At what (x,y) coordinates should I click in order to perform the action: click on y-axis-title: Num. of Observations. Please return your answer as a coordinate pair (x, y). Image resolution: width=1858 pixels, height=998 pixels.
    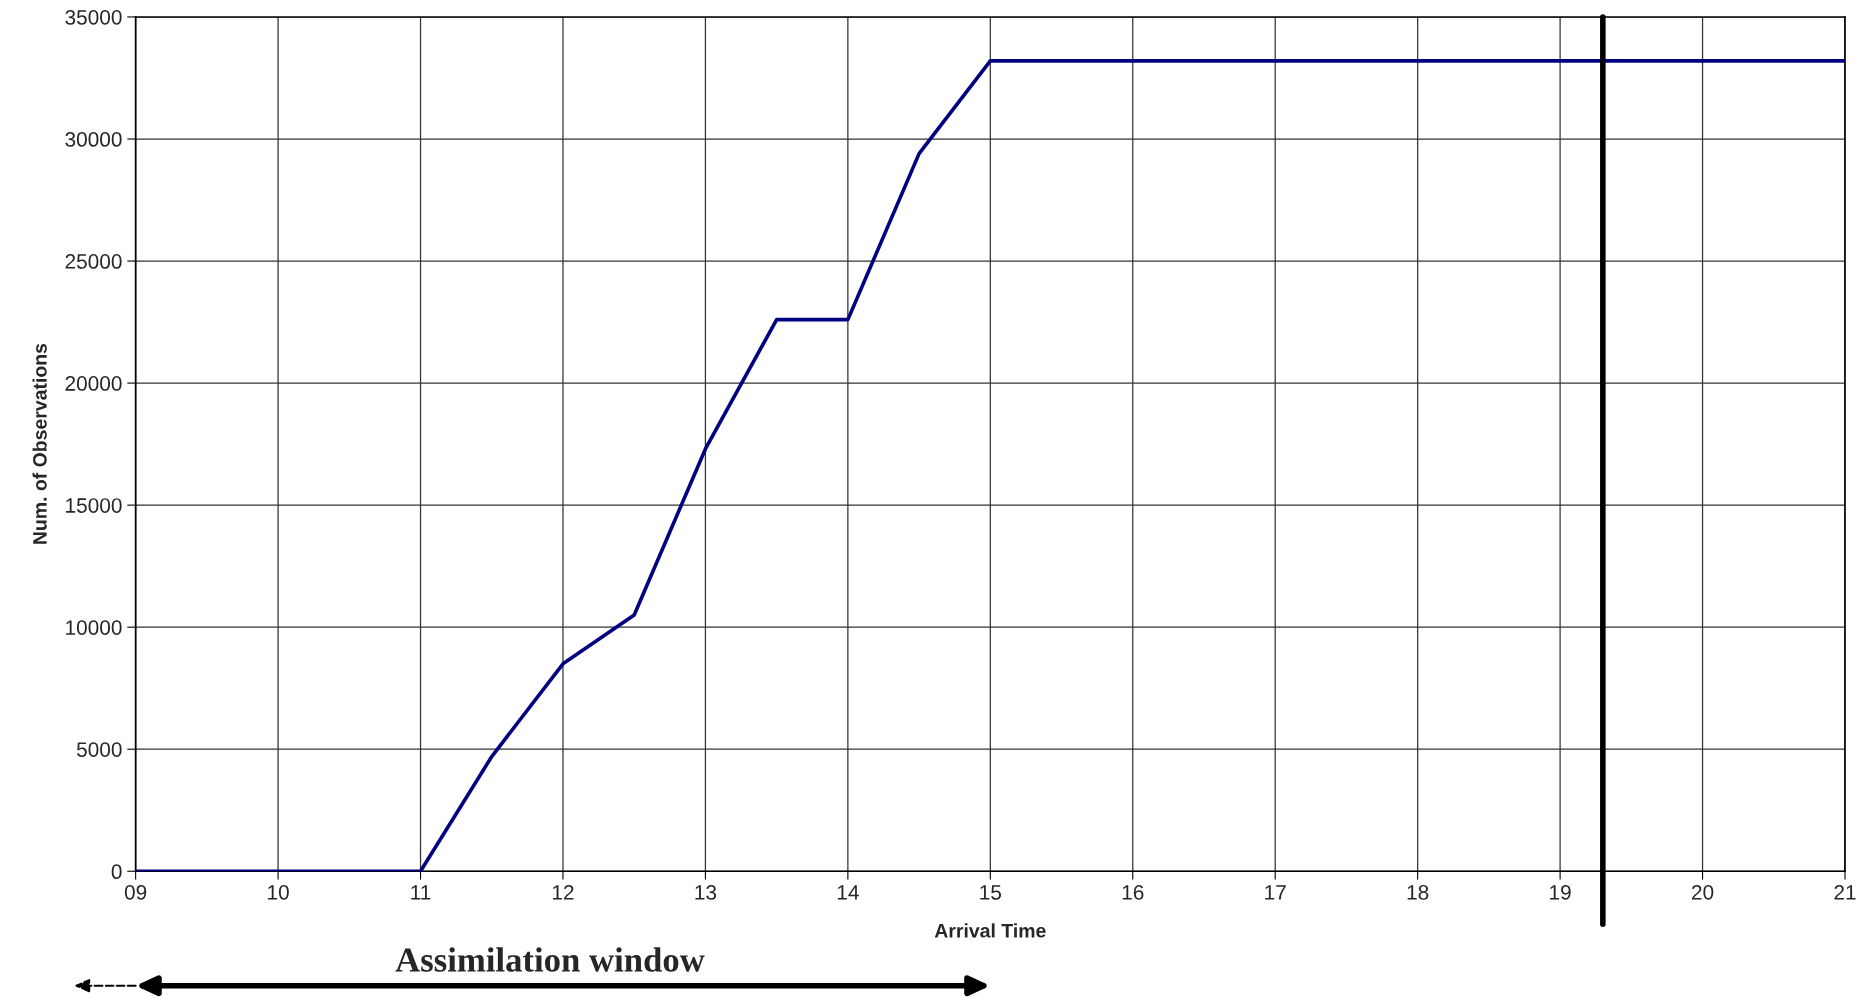
    Looking at the image, I should click on (39, 443).